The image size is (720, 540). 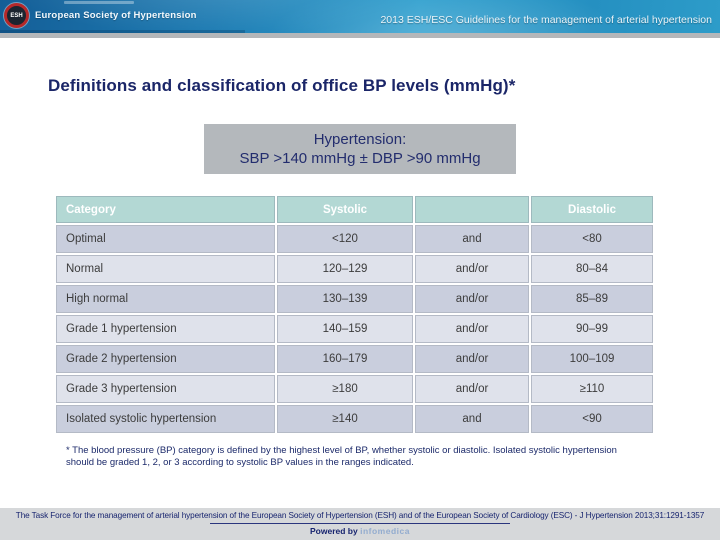 I want to click on table-row: Grade 2 hypertension 160–179 and/or 100–109, so click(x=354, y=359).